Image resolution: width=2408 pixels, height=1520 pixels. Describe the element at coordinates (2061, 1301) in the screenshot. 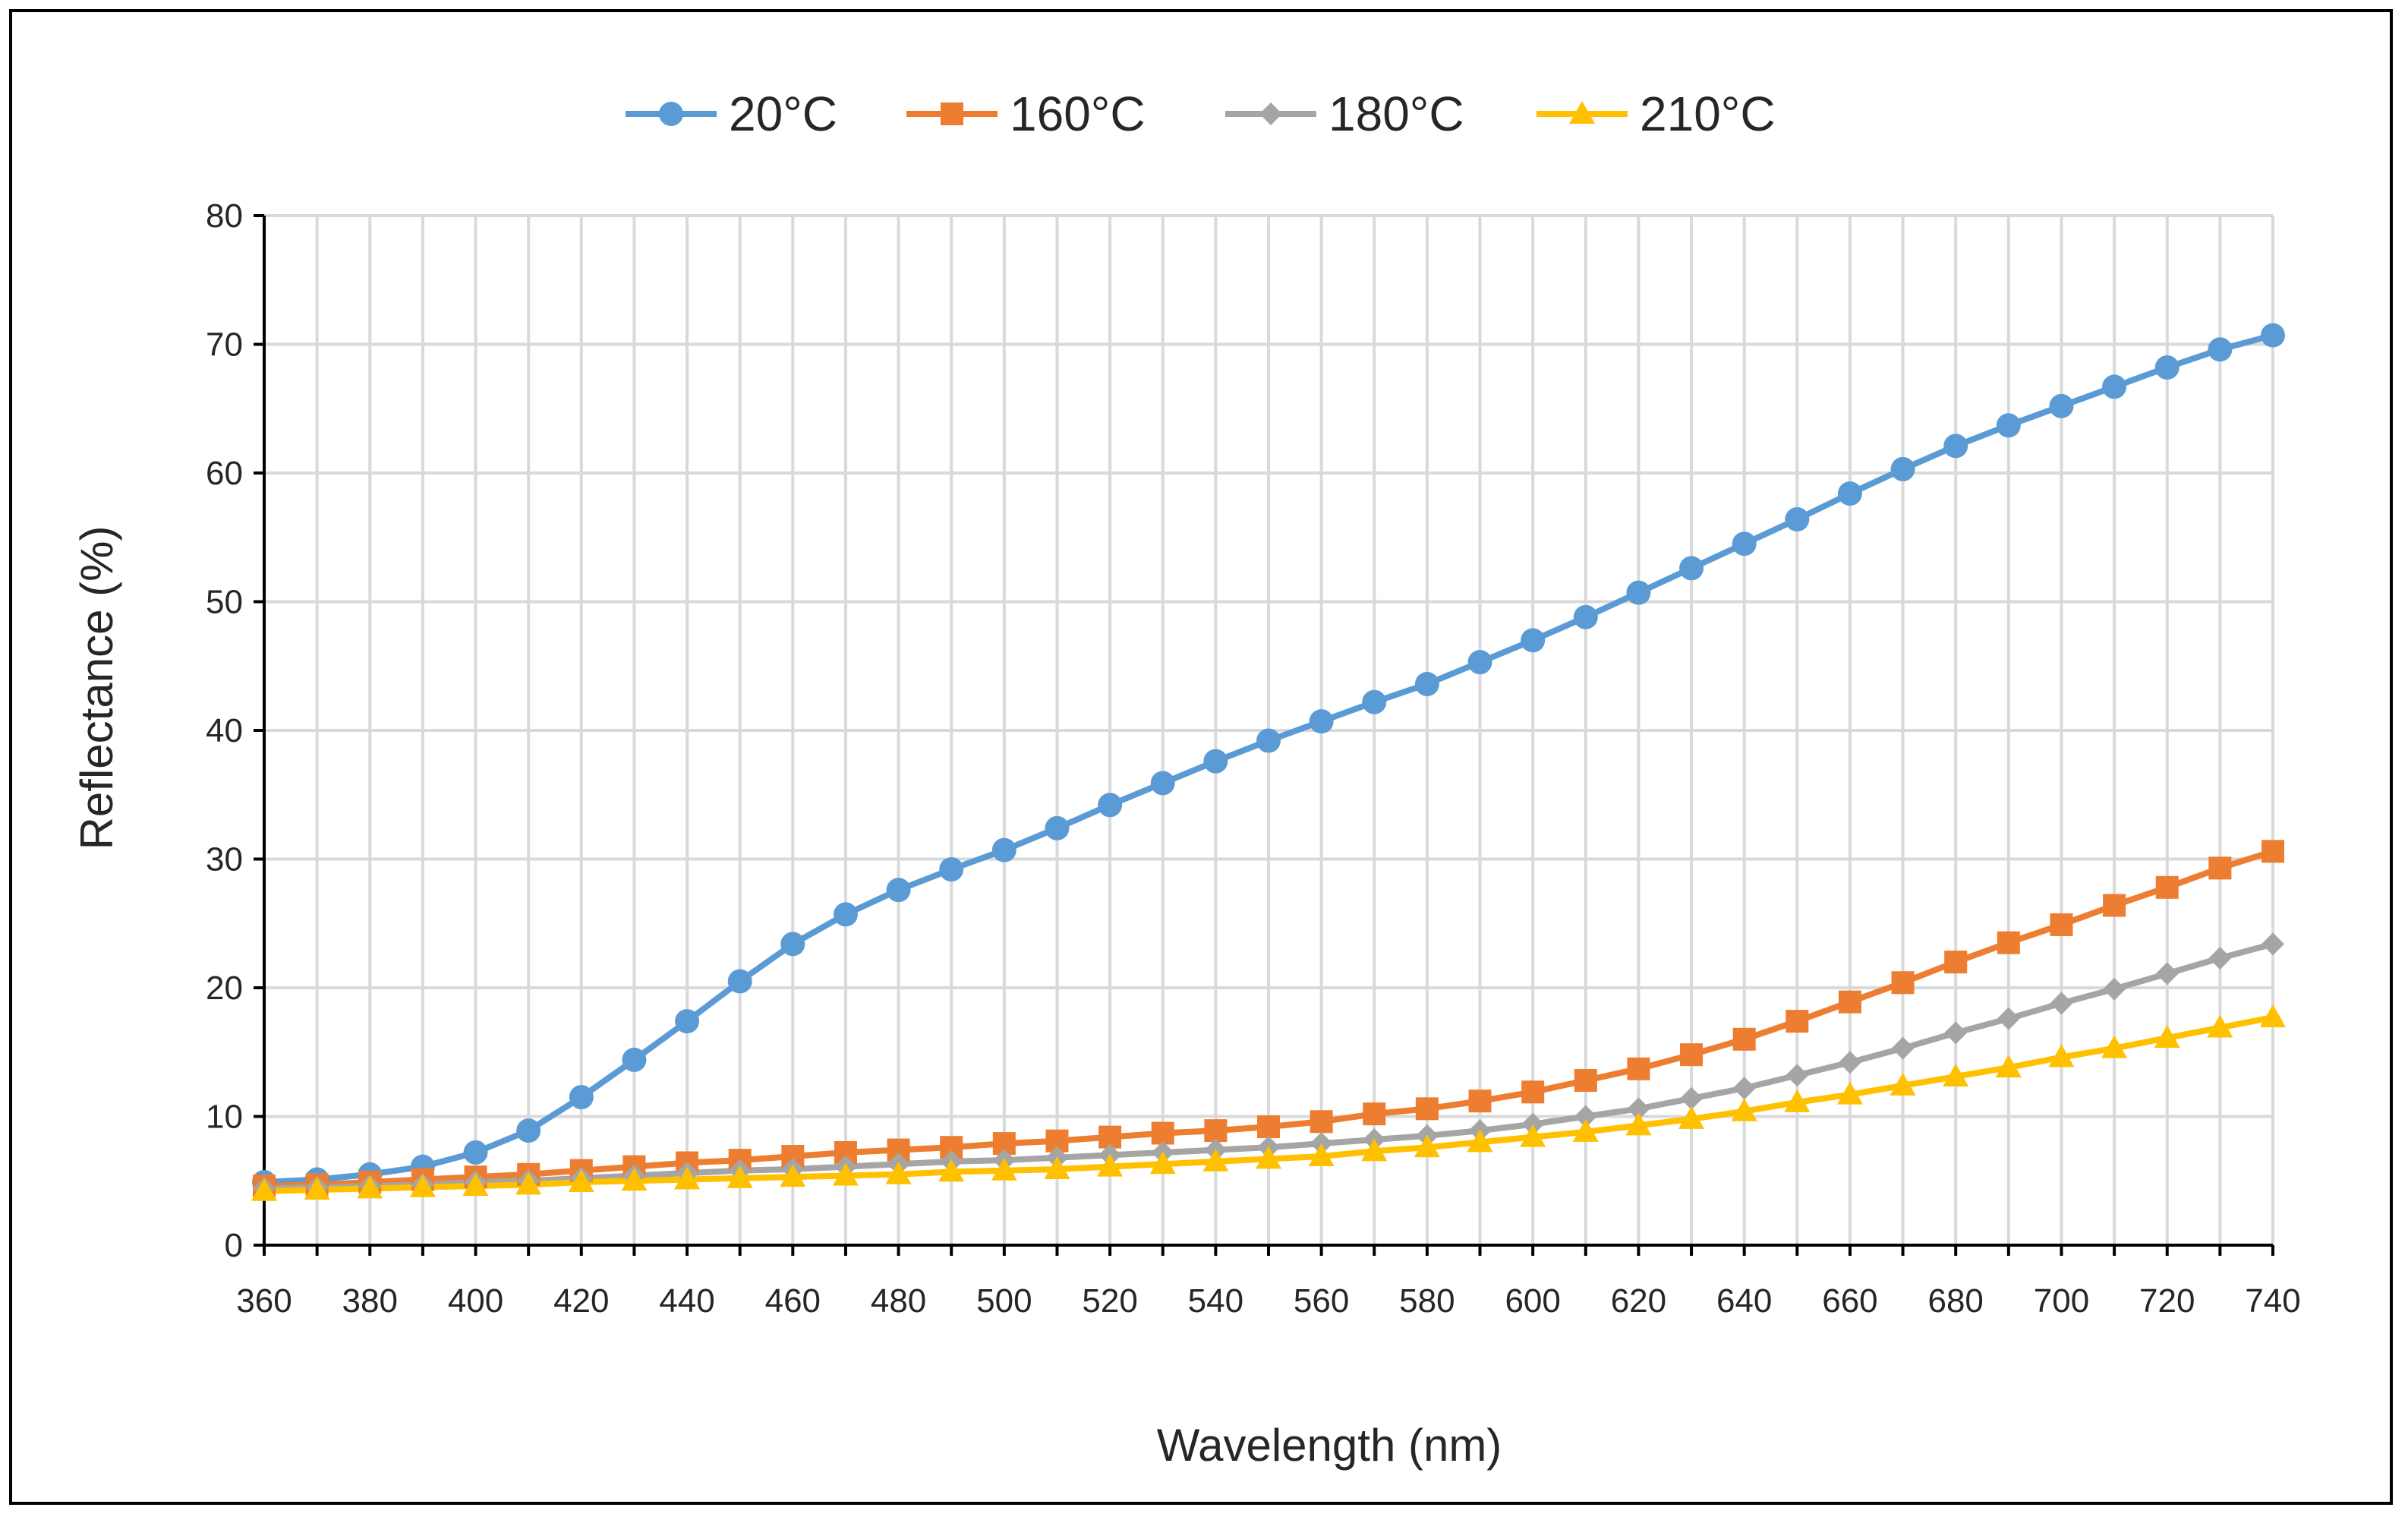

I see `x-tick-label: 700` at that location.